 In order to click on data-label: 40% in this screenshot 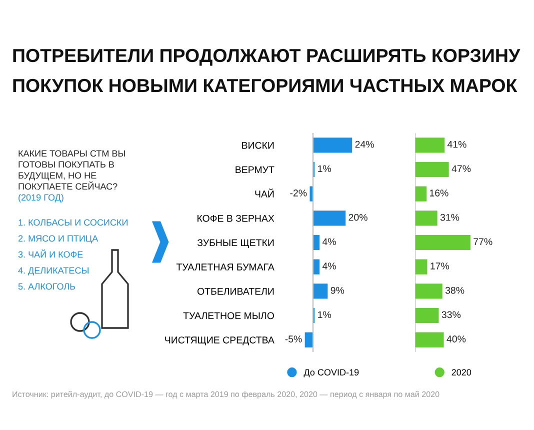, I will do `click(456, 339)`.